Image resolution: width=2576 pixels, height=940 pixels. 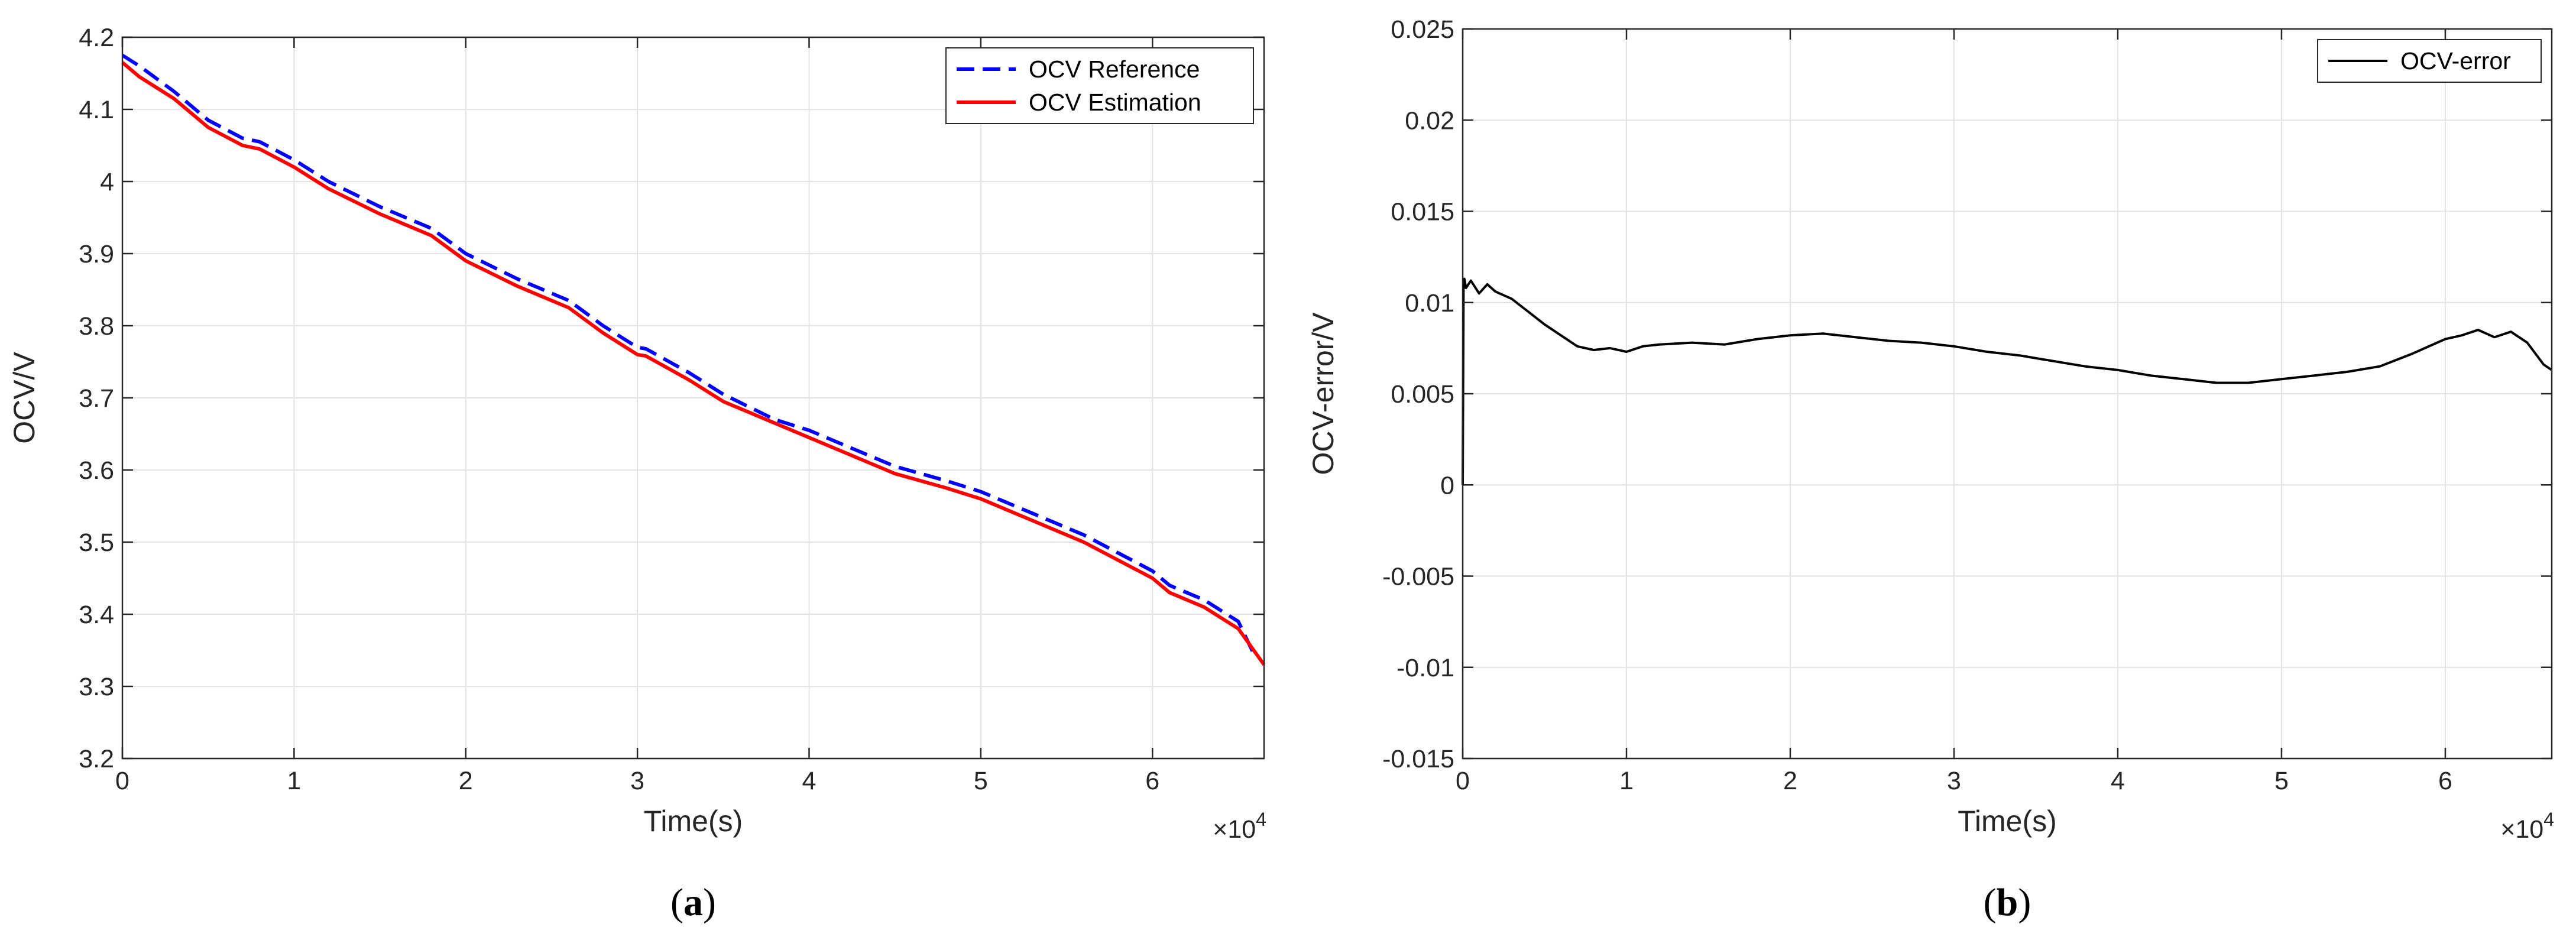 I want to click on panel-a-ytick-label-5: 3.7, so click(x=96, y=398).